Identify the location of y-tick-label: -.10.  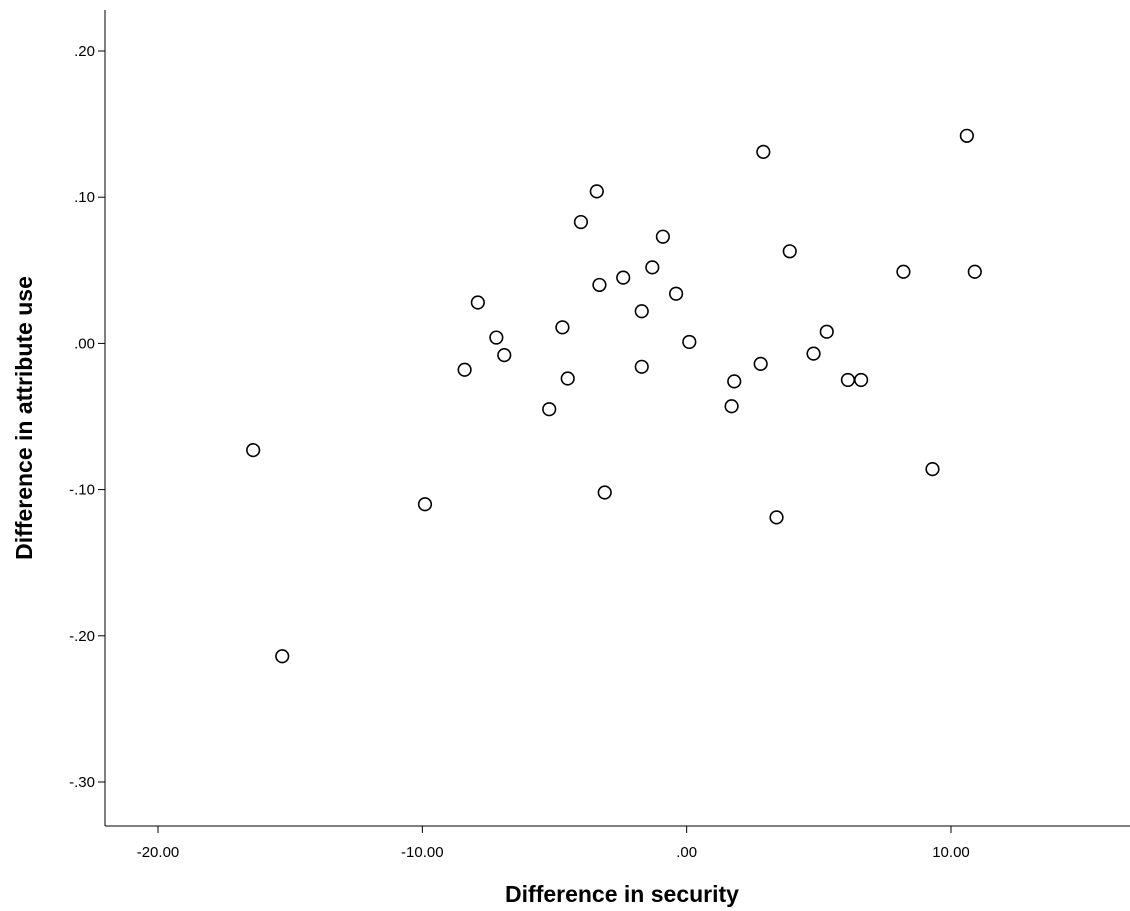
(82, 490).